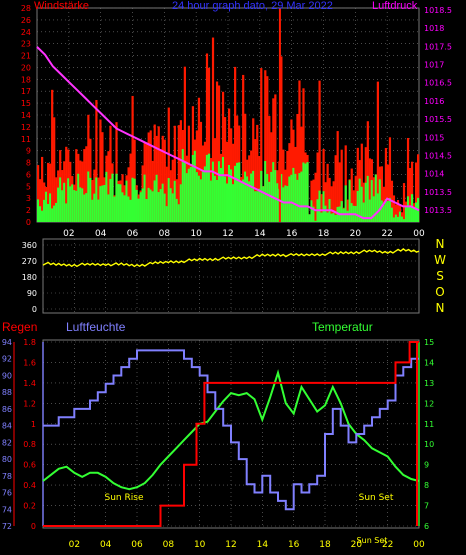 The image size is (466, 555). Describe the element at coordinates (26, 56) in the screenshot. I see `wind-y-tick: 21` at that location.